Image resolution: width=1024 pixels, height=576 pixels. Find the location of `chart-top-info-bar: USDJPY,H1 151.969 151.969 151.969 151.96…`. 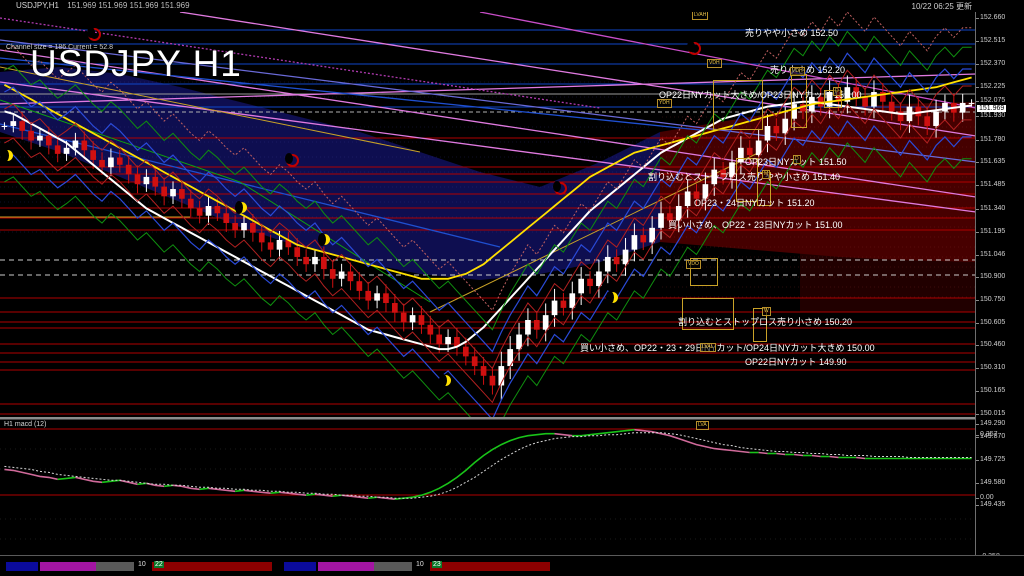

chart-top-info-bar: USDJPY,H1 151.969 151.969 151.969 151.96… is located at coordinates (512, 6).